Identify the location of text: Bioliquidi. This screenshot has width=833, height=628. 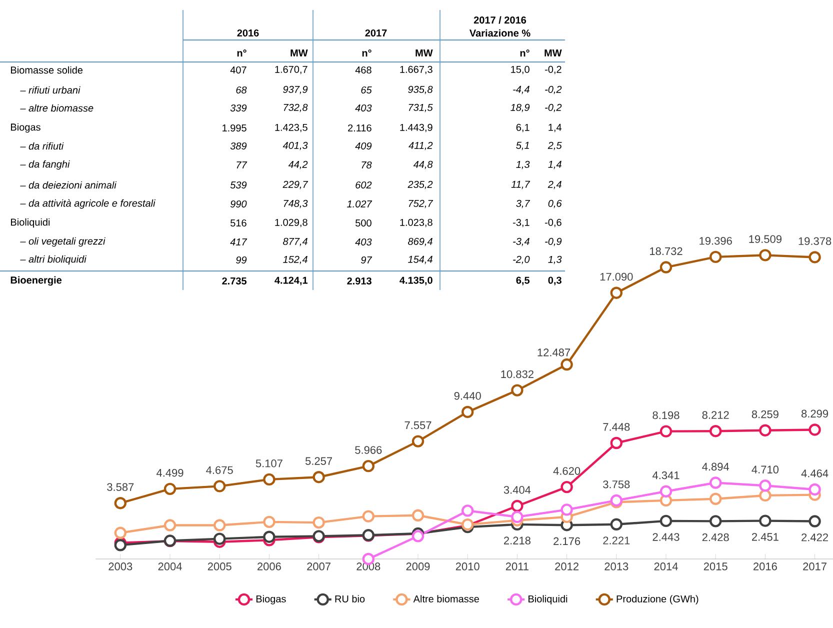
(30, 223).